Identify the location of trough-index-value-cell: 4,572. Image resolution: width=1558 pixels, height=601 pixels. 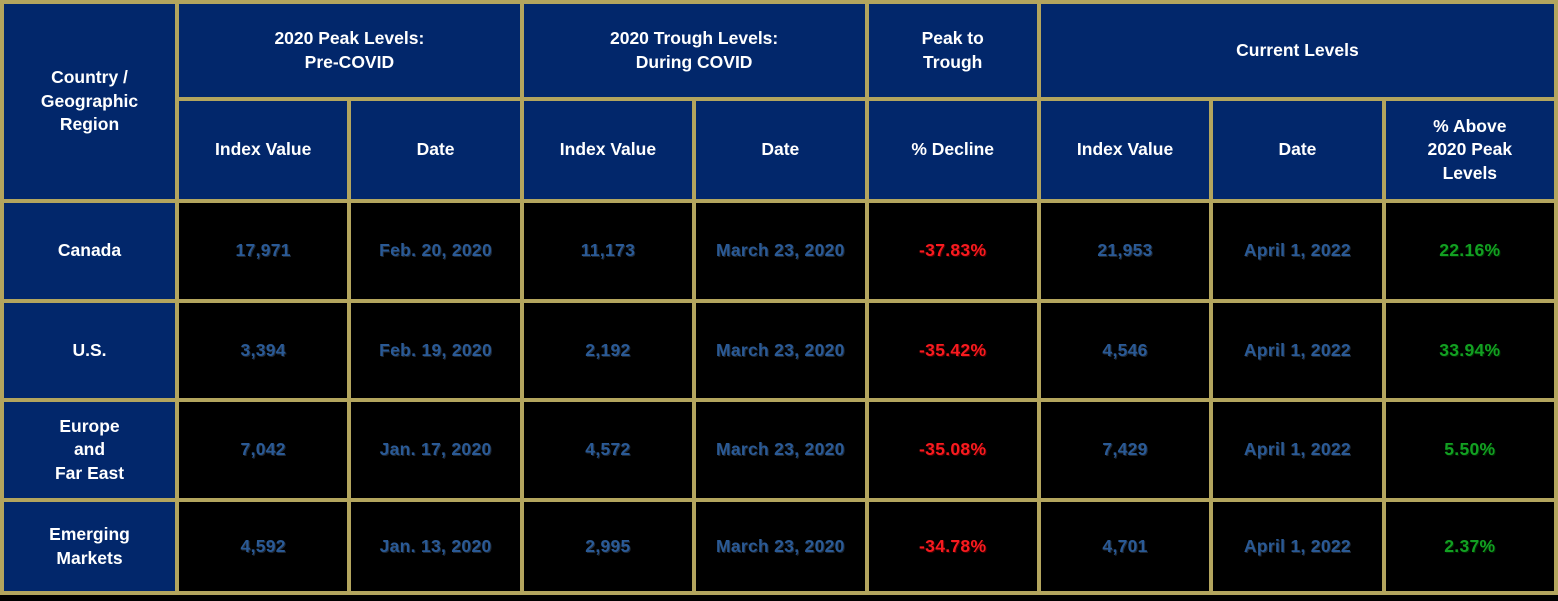
(608, 450).